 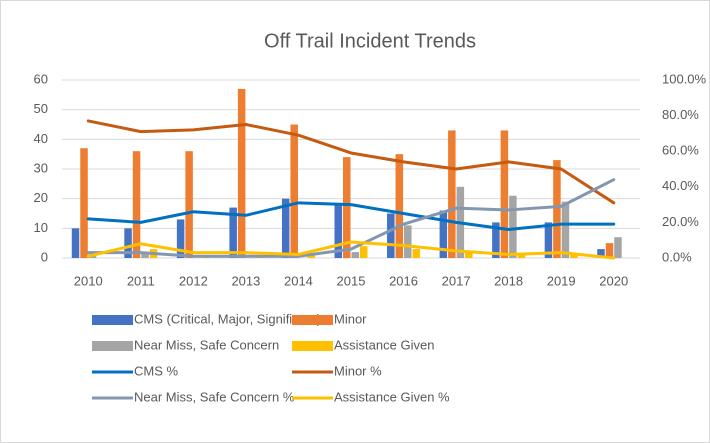 I want to click on y2-tick-label: 80.0%, so click(x=680, y=114).